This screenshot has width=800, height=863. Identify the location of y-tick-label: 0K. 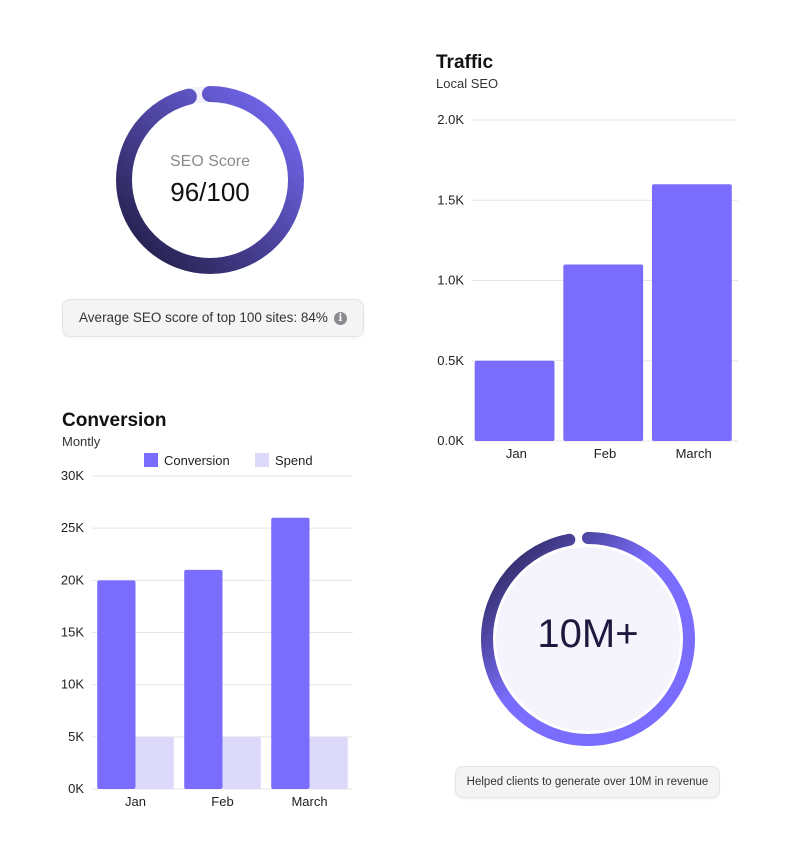
(76, 788).